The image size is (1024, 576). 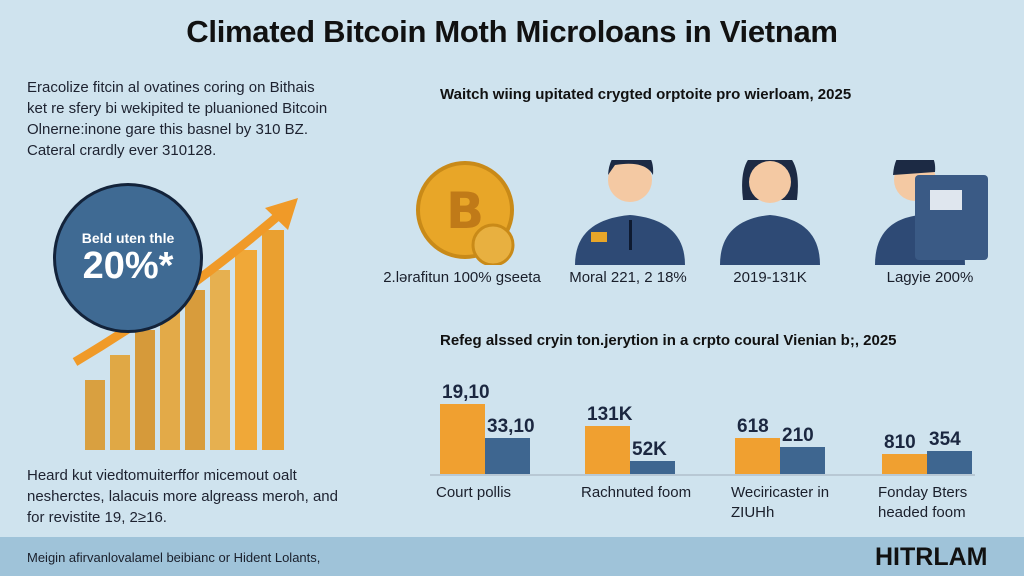 I want to click on people-illustrations: B, so click(x=702, y=212).